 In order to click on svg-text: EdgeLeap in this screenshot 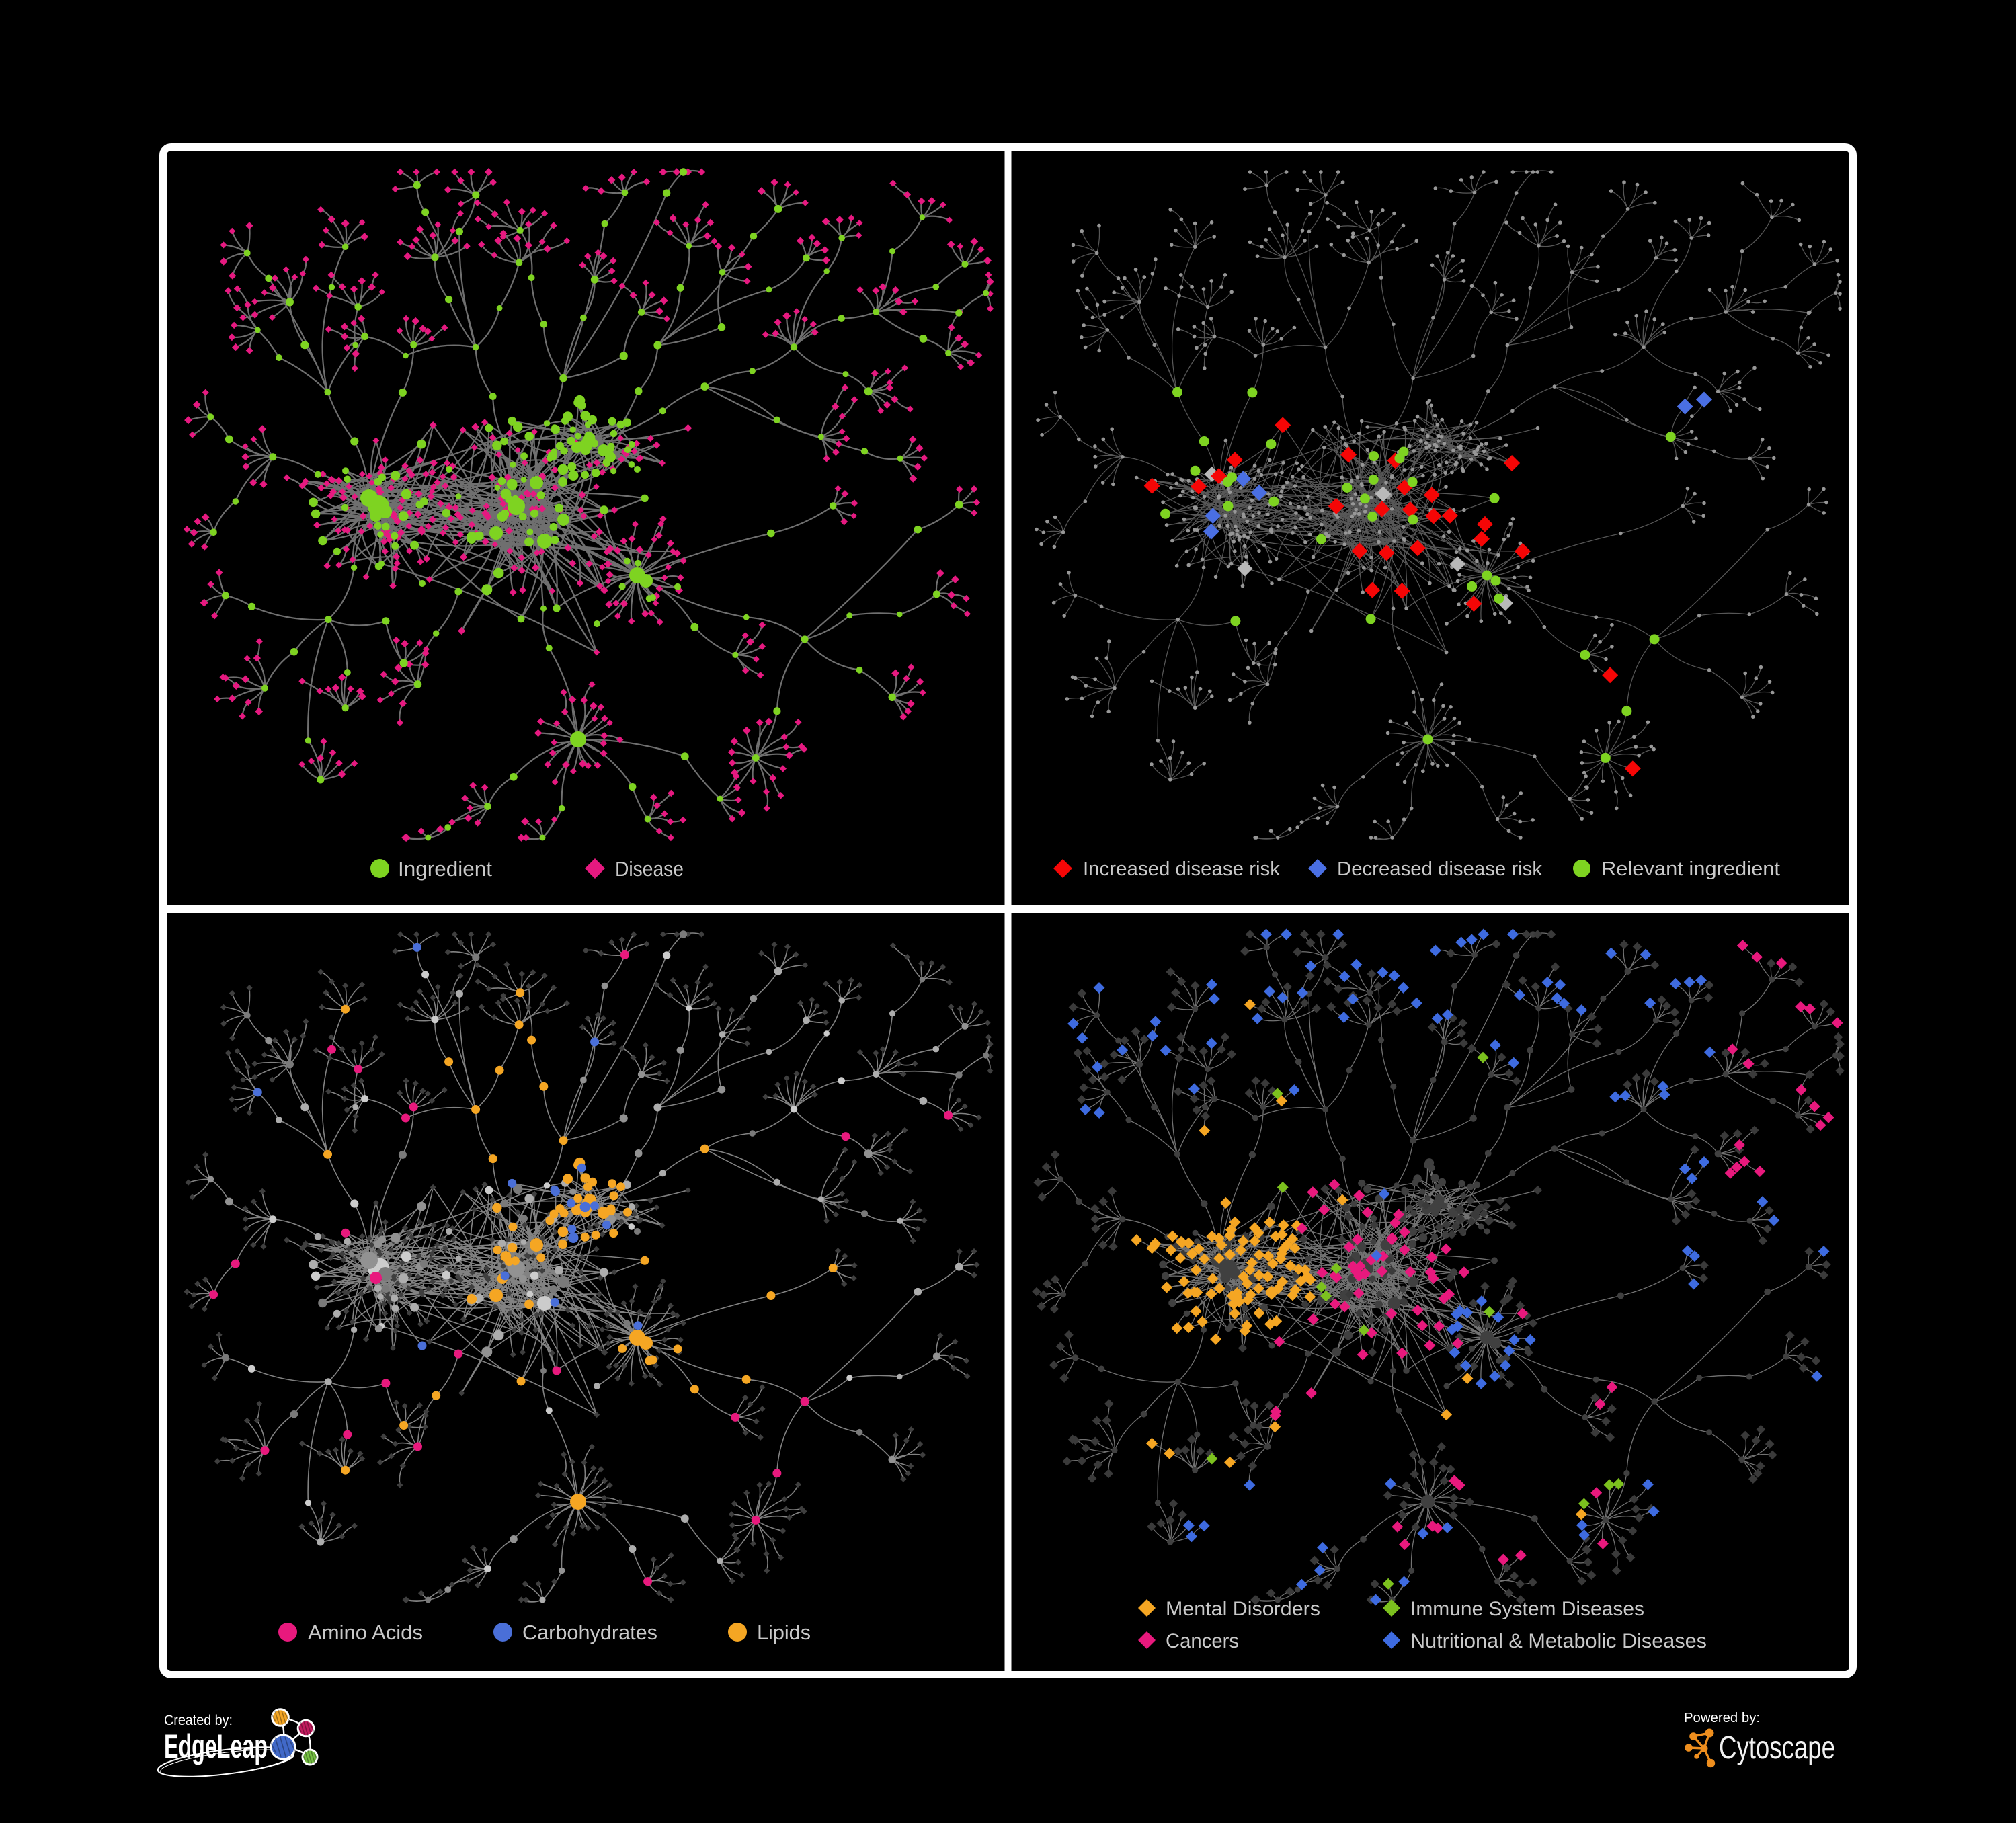, I will do `click(216, 1746)`.